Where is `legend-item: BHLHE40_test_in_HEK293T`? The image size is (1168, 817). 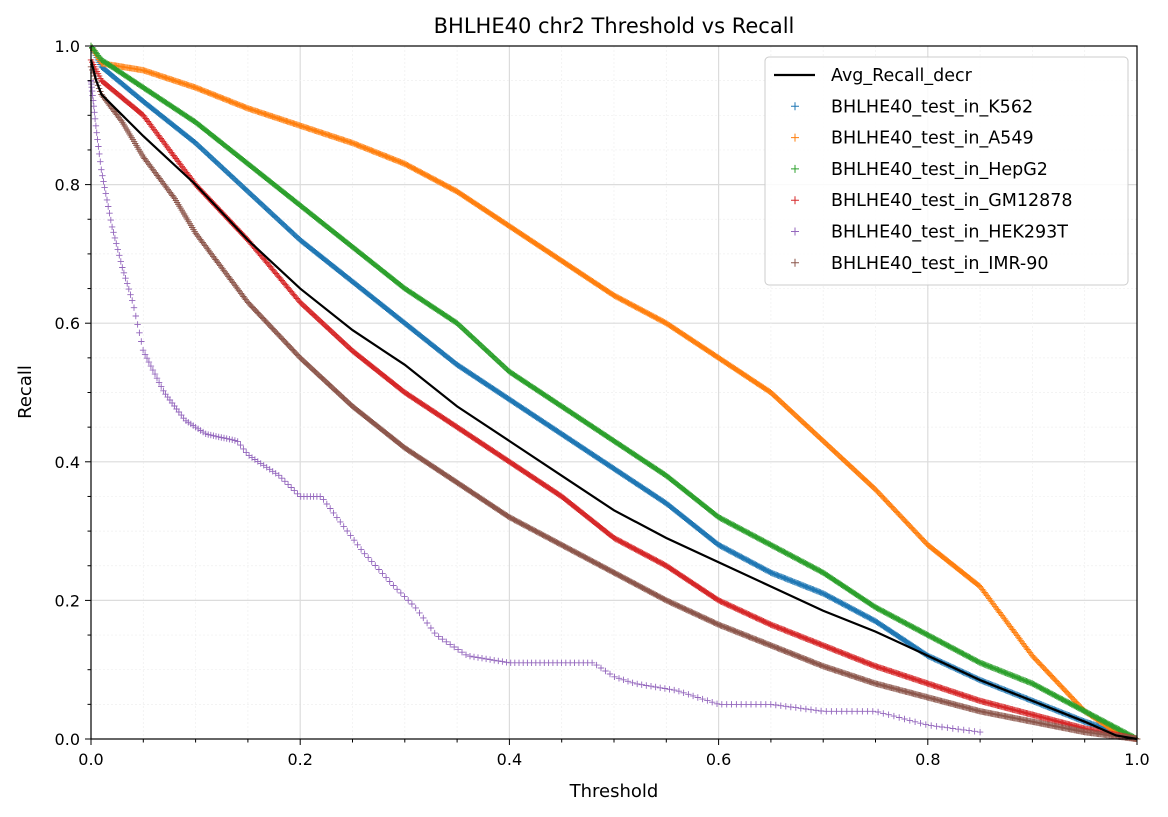
legend-item: BHLHE40_test_in_HEK293T is located at coordinates (929, 233).